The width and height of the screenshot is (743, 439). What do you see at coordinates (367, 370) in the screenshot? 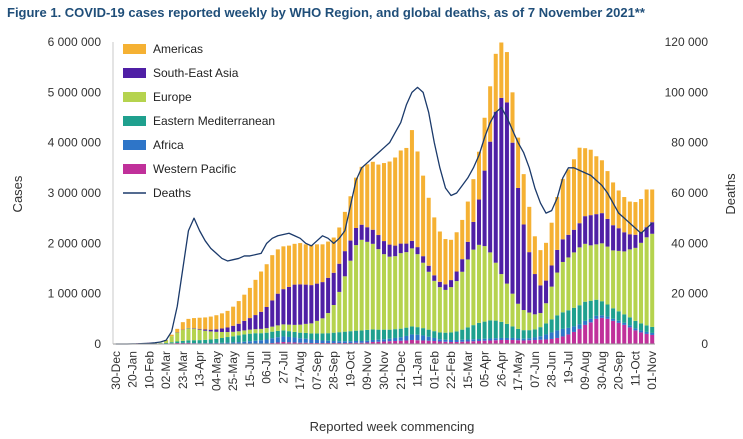
I see `x-tick-label: 09-Nov` at bounding box center [367, 370].